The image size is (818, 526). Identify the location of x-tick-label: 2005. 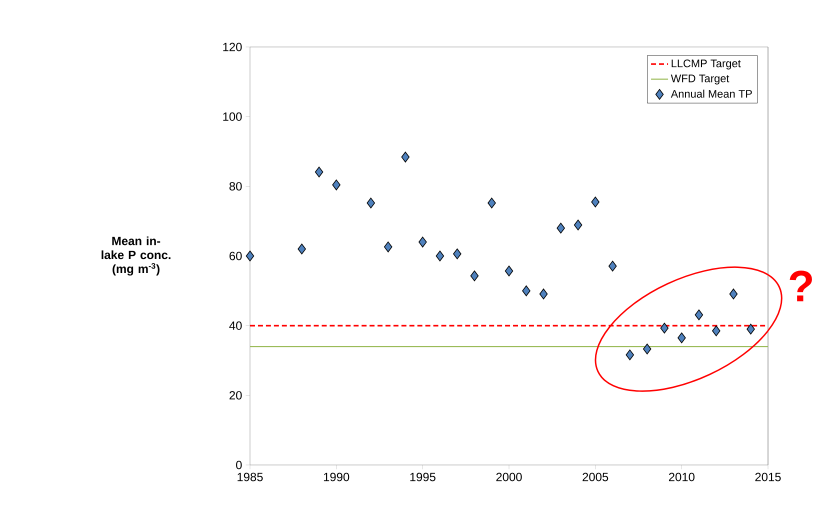
(595, 477).